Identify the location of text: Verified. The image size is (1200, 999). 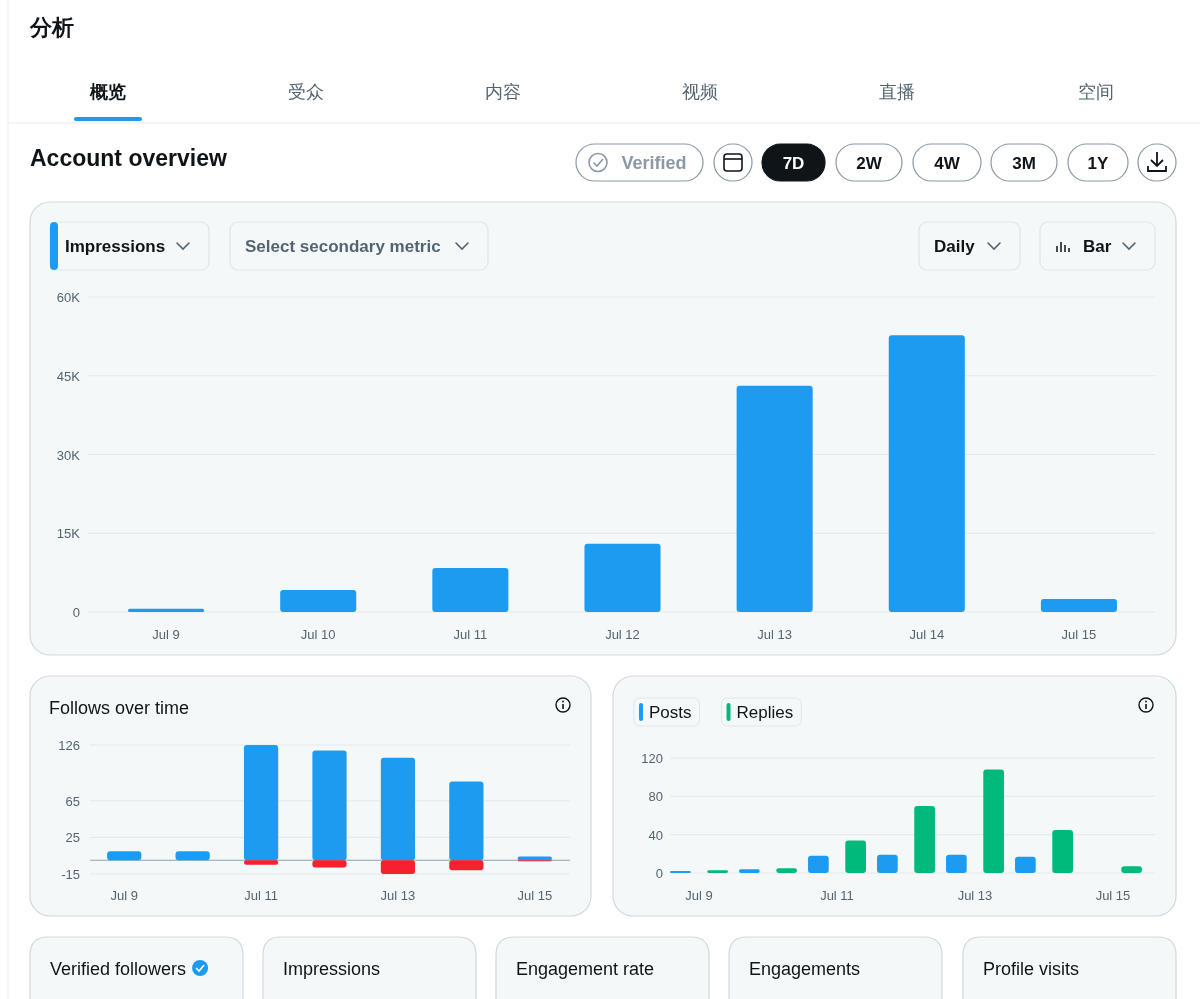
(654, 163).